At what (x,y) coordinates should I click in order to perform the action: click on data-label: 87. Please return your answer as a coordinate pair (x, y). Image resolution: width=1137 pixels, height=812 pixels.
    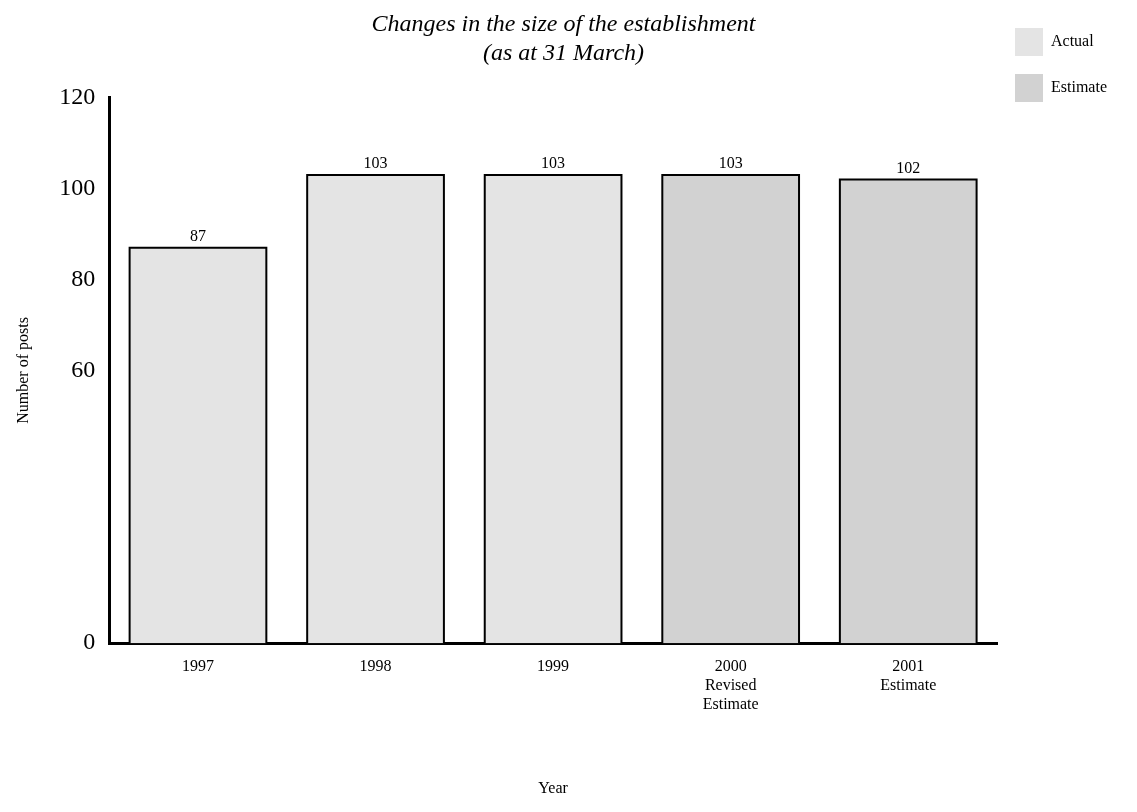
    Looking at the image, I should click on (197, 235).